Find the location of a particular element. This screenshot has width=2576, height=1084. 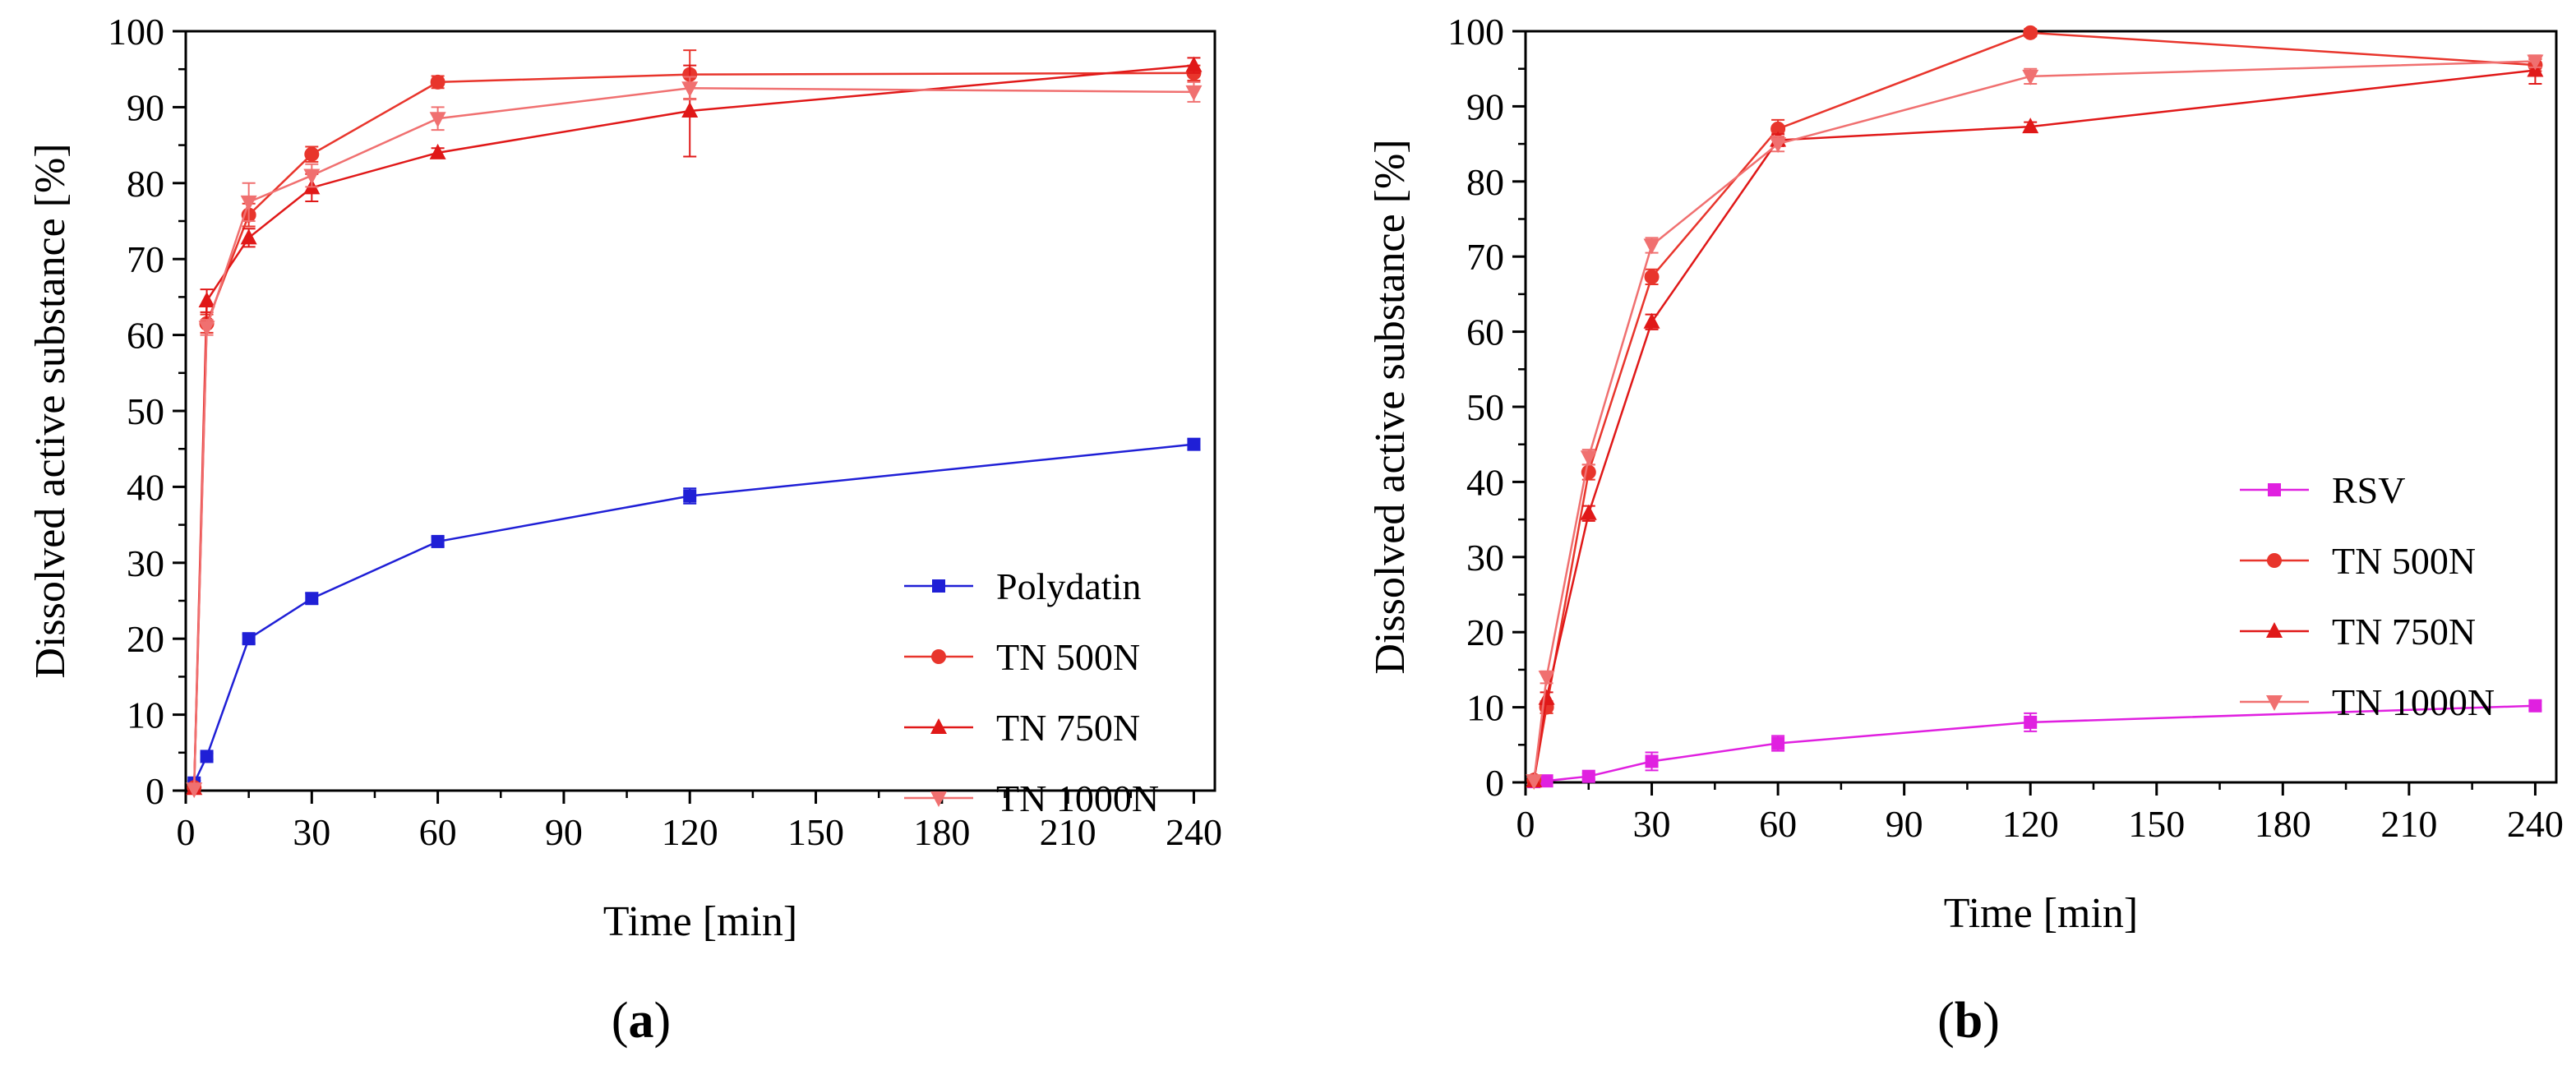

legend-label: RSV is located at coordinates (2369, 490).